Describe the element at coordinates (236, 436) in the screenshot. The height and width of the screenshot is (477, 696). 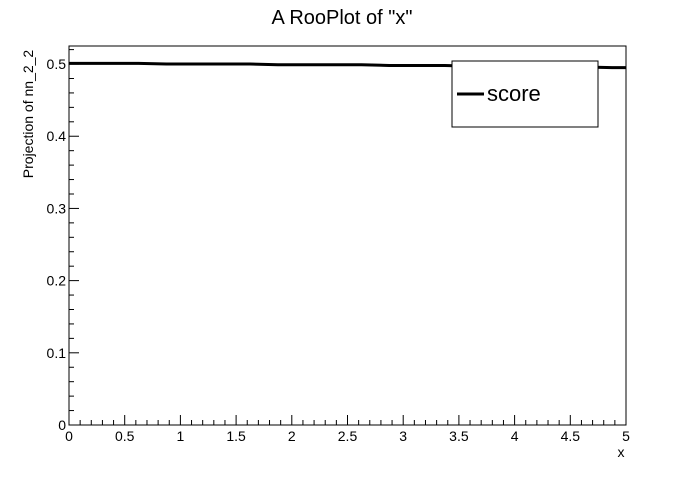
I see `x-tick-label: 1.5` at that location.